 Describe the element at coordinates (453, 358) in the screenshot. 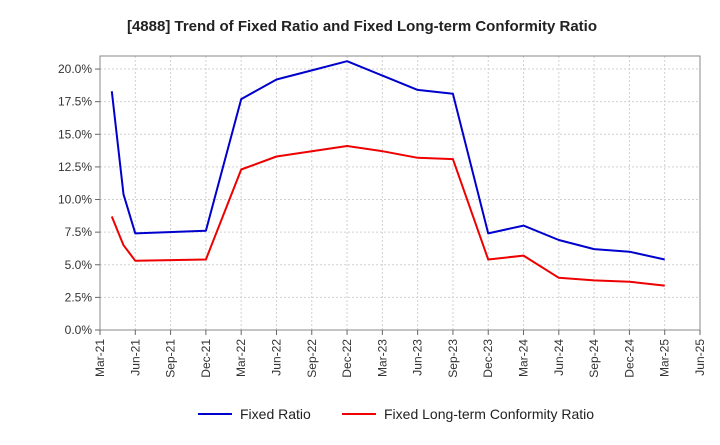

I see `x-tick-label: Sep-23` at that location.